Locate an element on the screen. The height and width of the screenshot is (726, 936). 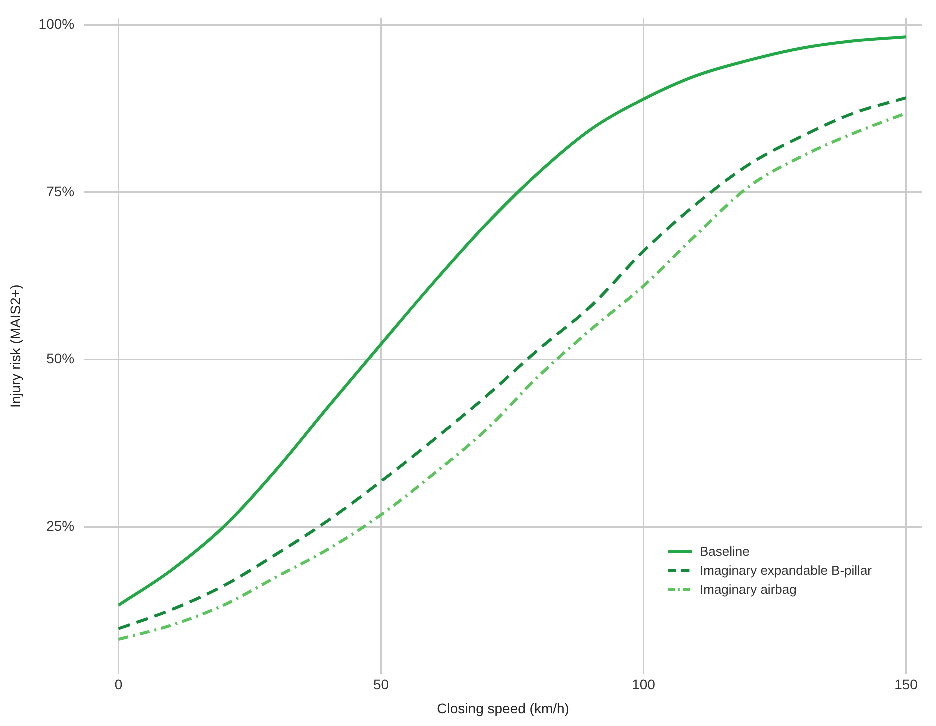
legend-label: Imaginary expandable B-pillar is located at coordinates (786, 571).